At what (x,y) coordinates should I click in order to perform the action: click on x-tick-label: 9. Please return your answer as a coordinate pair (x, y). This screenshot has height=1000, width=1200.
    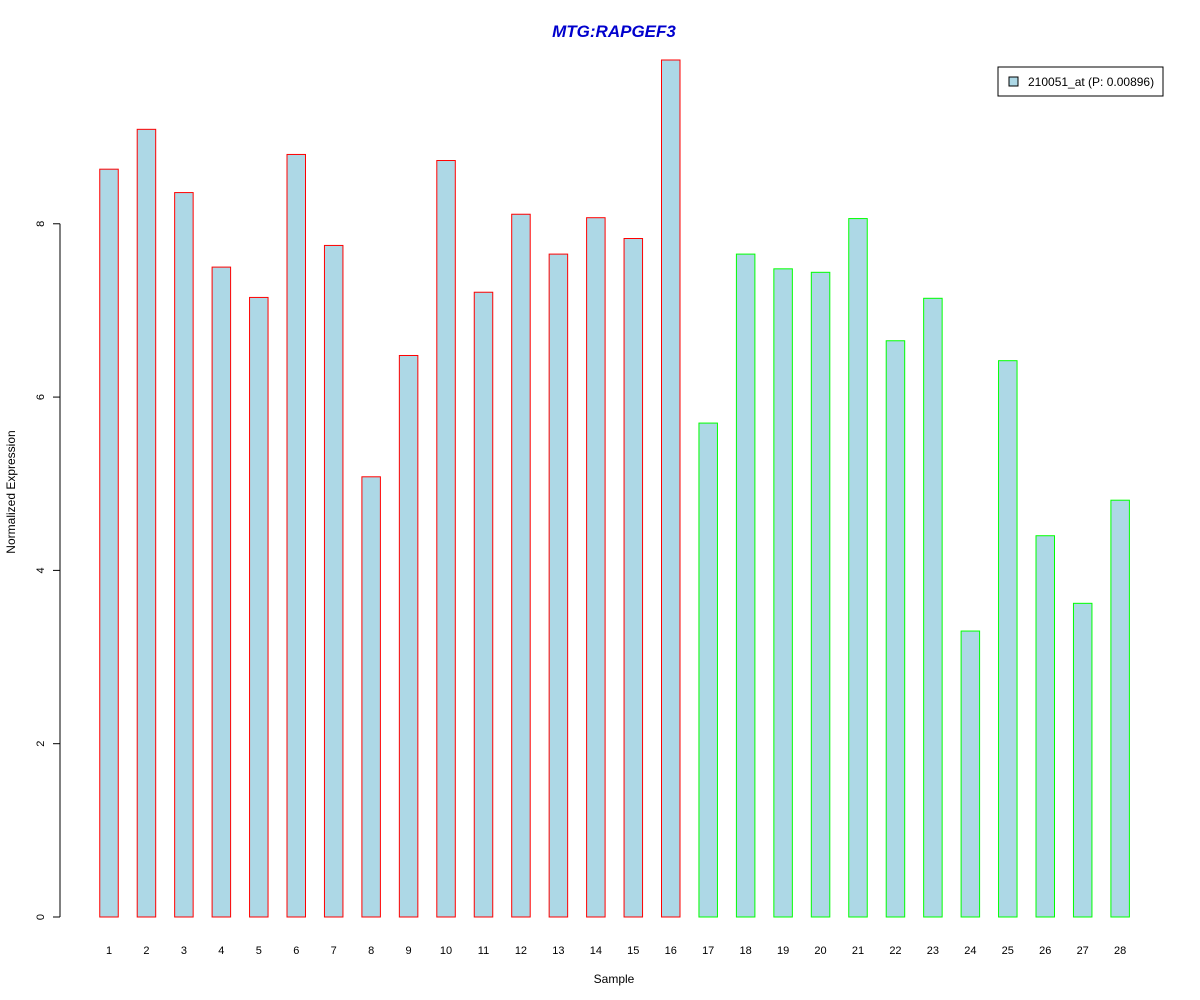
    Looking at the image, I should click on (409, 951).